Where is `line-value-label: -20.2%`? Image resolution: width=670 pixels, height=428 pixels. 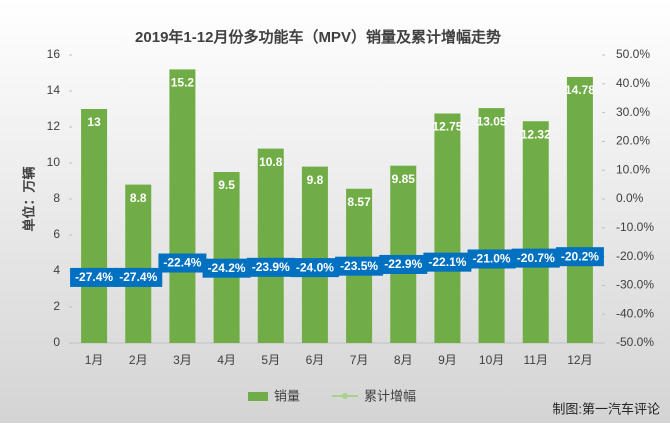 line-value-label: -20.2% is located at coordinates (580, 256).